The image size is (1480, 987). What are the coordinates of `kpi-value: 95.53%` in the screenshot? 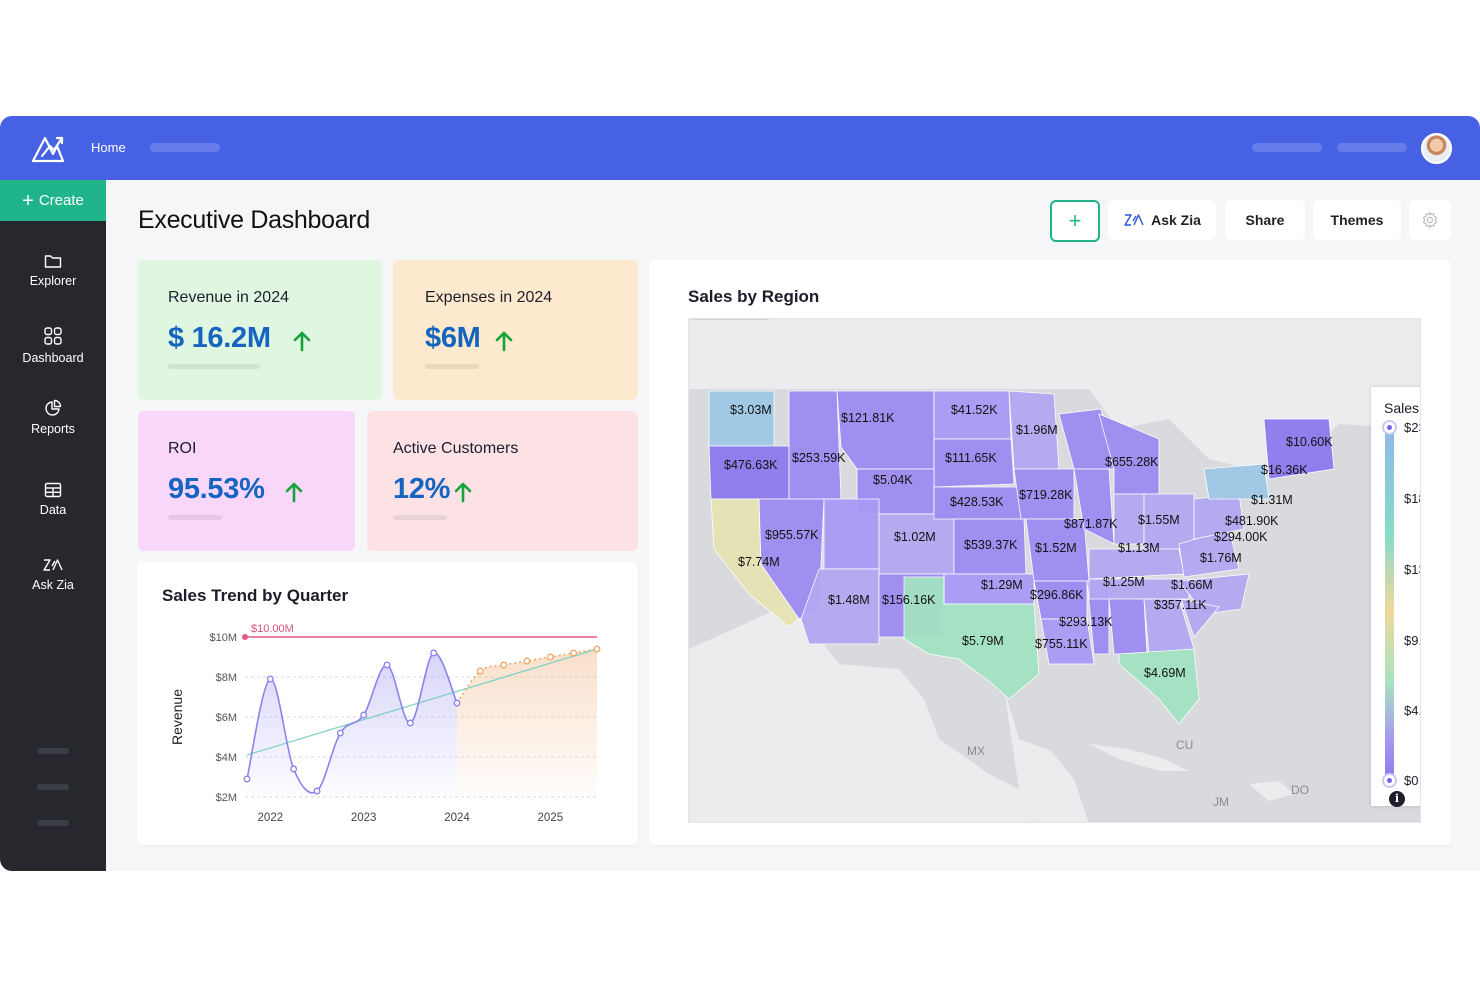 It's located at (216, 489).